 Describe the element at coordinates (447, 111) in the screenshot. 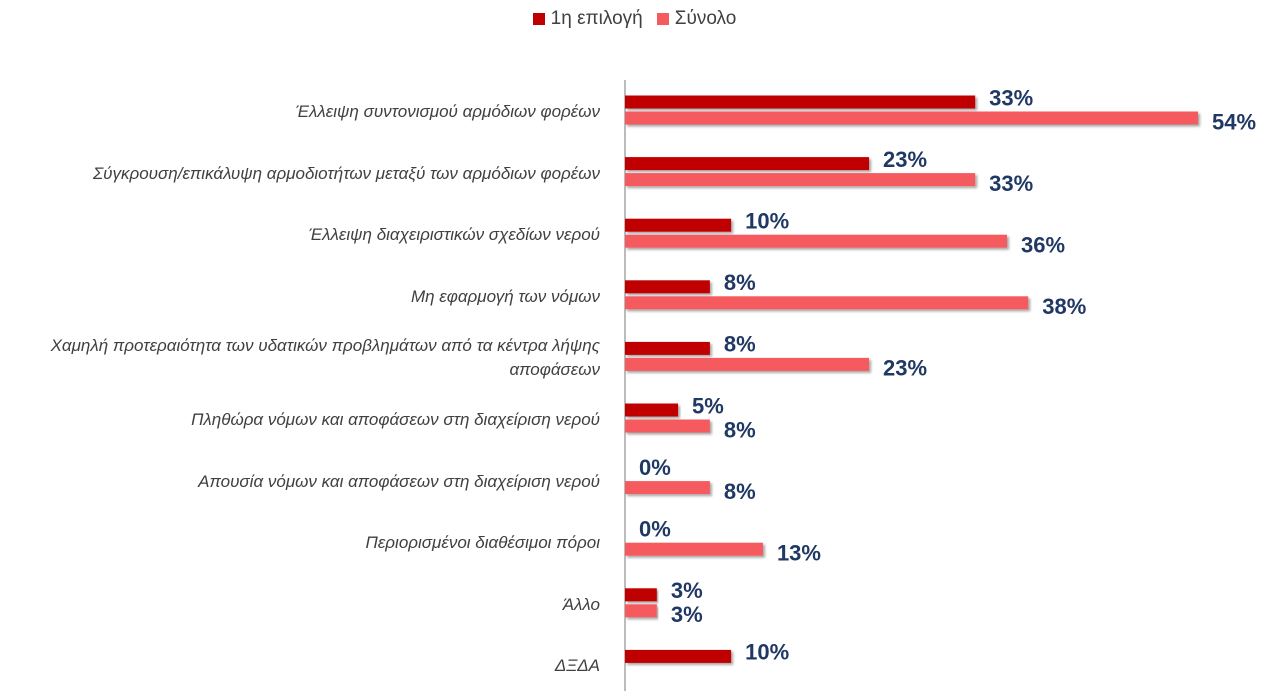

I see `category-label: Έλλειψη συντονισμού αρμόδιων φορέων` at that location.